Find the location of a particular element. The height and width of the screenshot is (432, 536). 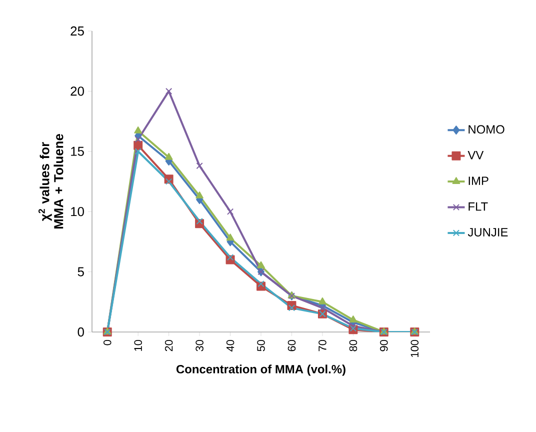

x-tick-label: 20 is located at coordinates (168, 346).